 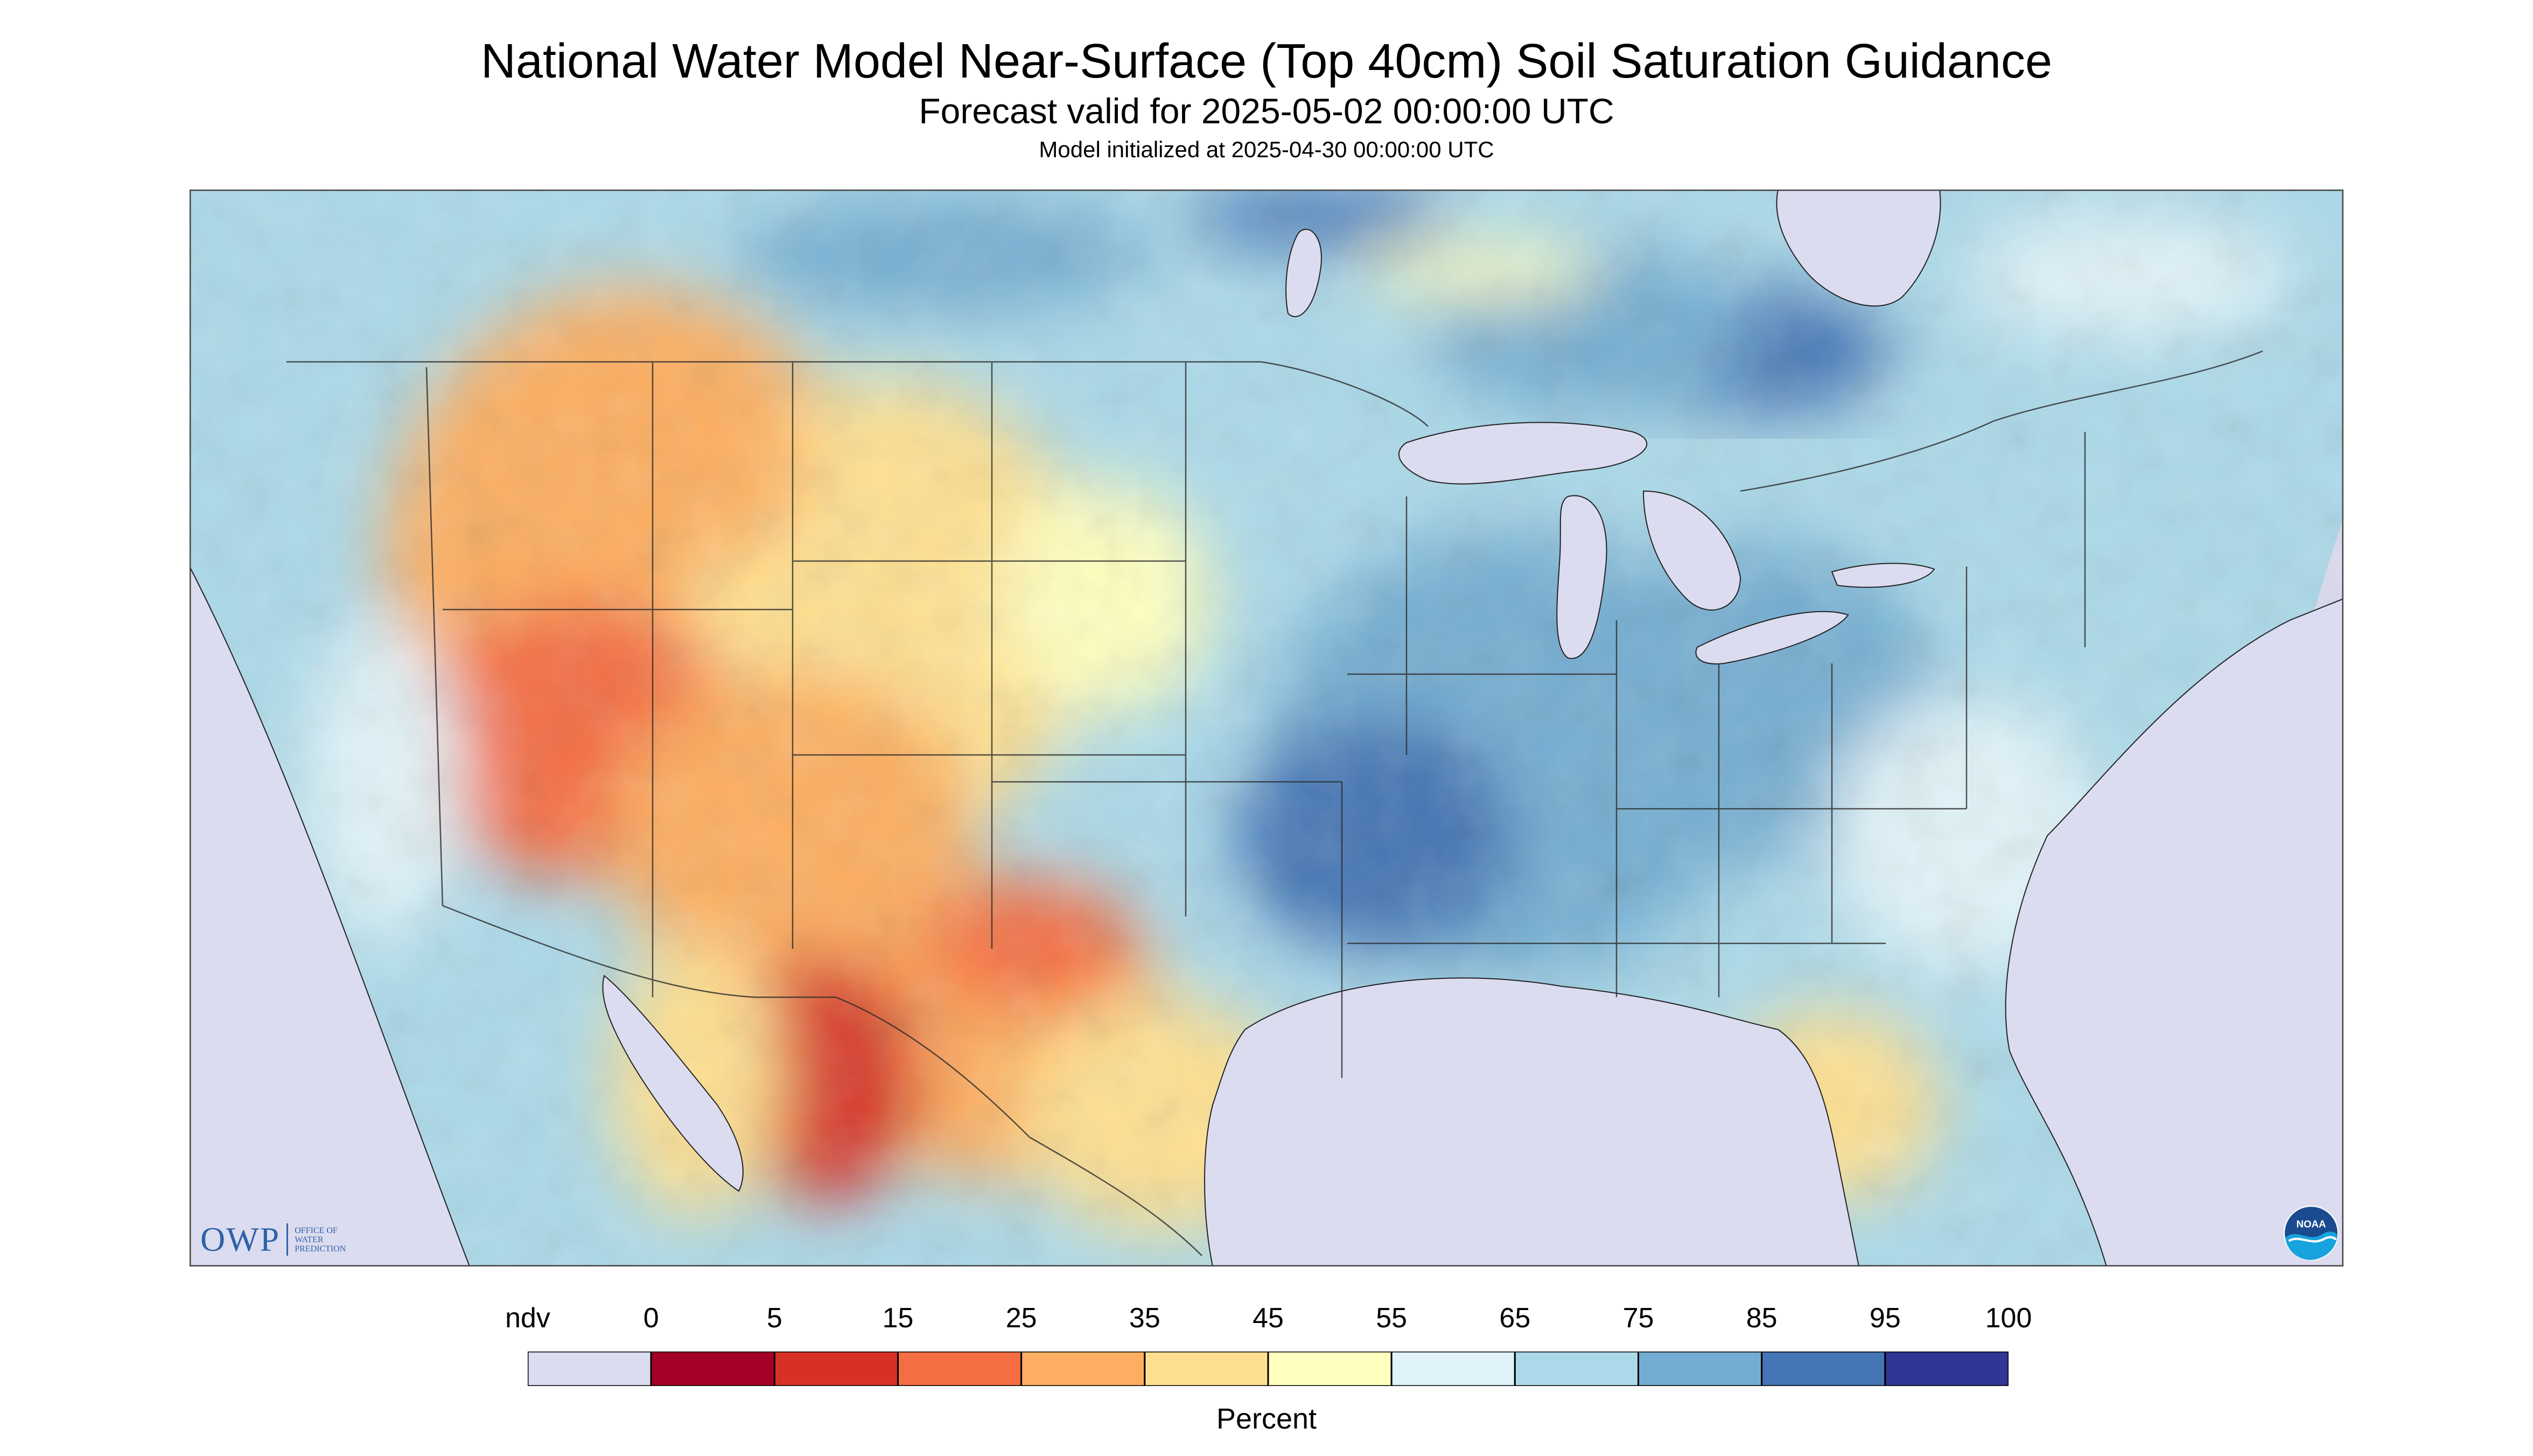 I want to click on owp-mark: OWP, so click(x=240, y=1239).